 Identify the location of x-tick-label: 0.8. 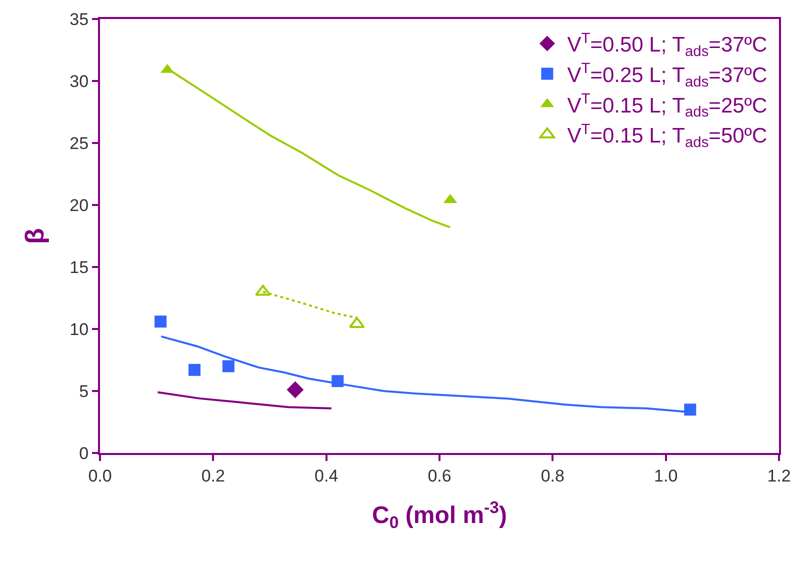
(552, 476).